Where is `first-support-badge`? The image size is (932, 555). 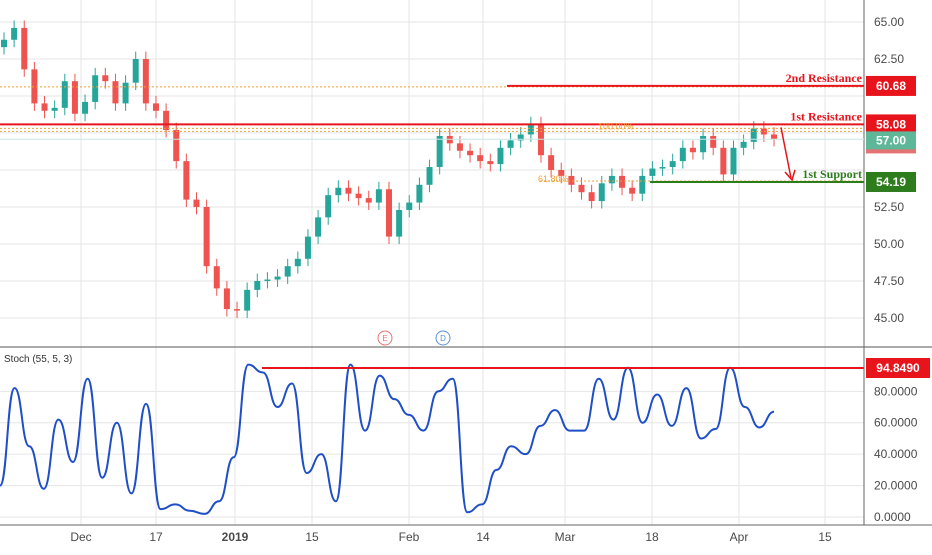 first-support-badge is located at coordinates (891, 181).